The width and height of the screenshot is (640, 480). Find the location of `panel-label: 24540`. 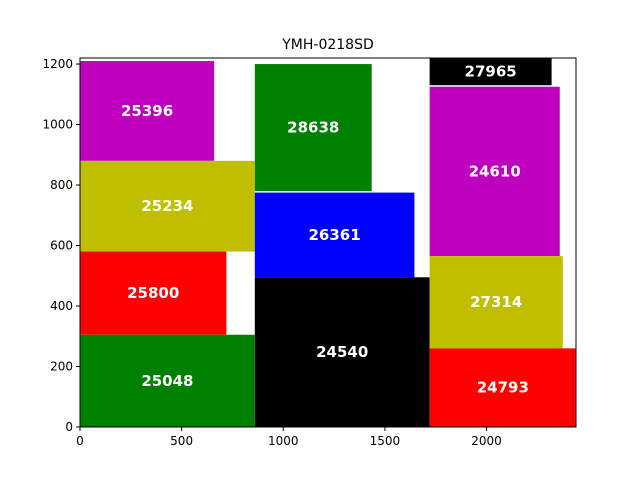

panel-label: 24540 is located at coordinates (342, 352).